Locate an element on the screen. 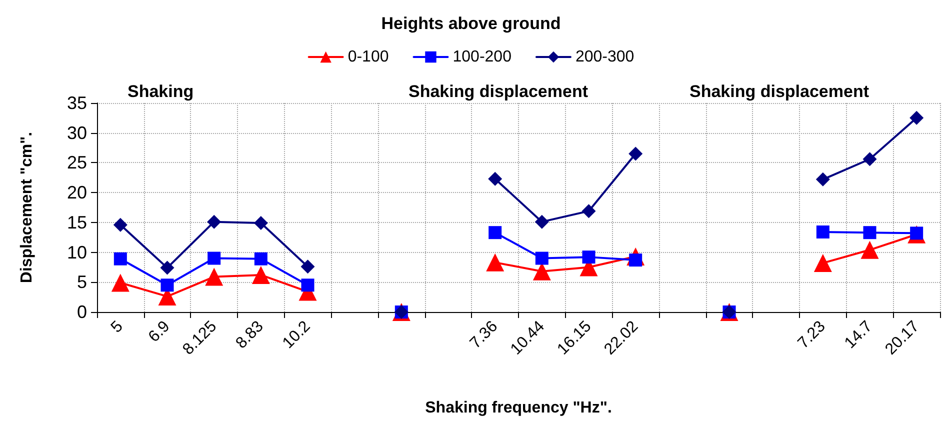 Image resolution: width=942 pixels, height=421 pixels. x-axis-title: Shaking frequency "Hz". is located at coordinates (518, 408).